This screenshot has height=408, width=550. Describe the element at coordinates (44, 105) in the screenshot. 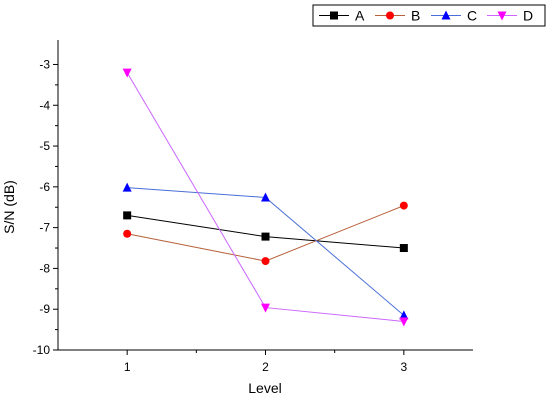

I see `y-tick-label: -4` at that location.